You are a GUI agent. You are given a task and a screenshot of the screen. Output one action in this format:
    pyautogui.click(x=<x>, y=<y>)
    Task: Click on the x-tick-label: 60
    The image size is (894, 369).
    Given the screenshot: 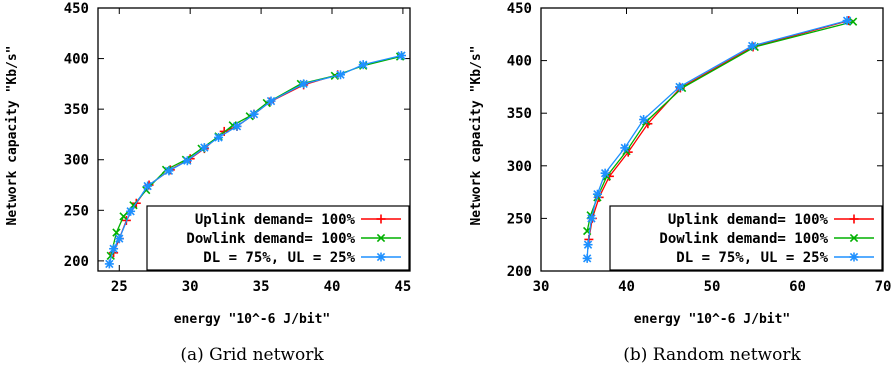 What is the action you would take?
    pyautogui.click(x=797, y=287)
    